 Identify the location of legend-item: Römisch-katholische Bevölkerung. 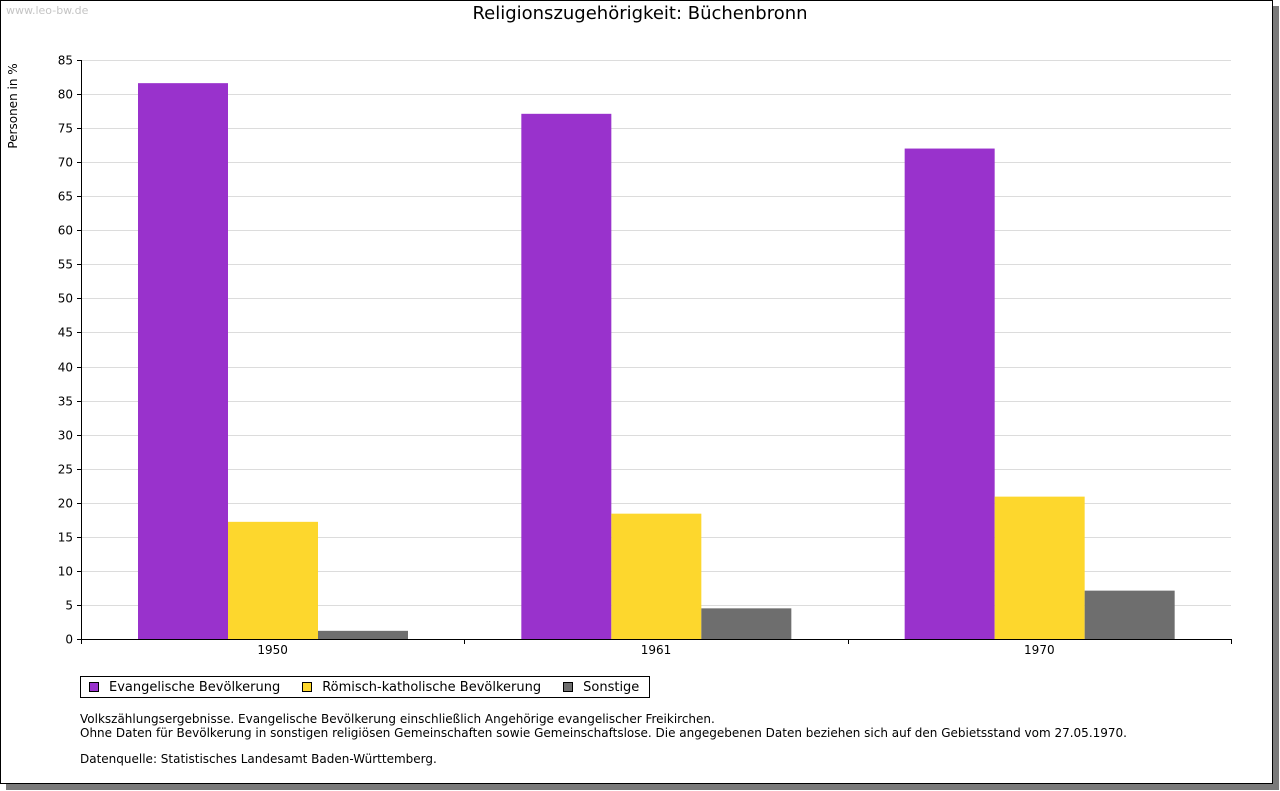
(421, 687).